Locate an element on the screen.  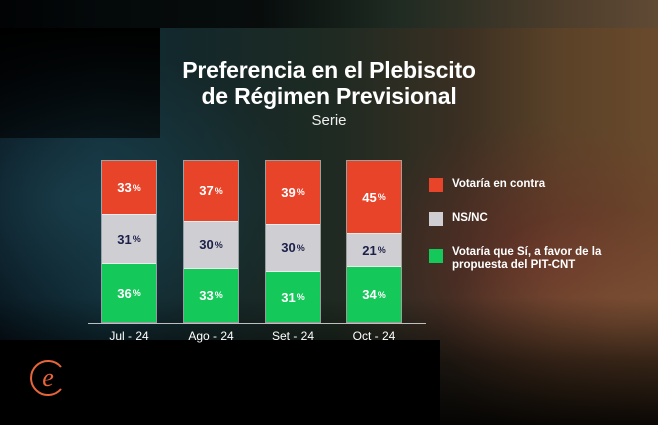
x-tick-label: Set - 24 is located at coordinates (293, 336).